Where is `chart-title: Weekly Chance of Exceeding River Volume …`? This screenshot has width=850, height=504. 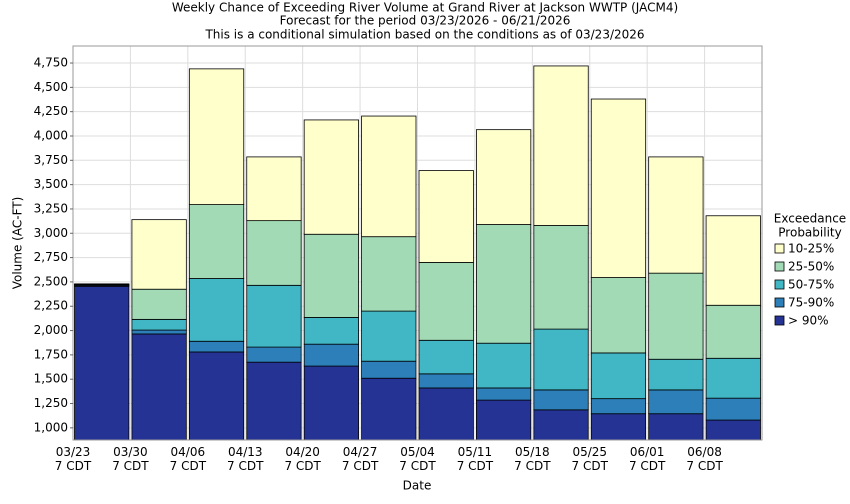
chart-title: Weekly Chance of Exceeding River Volume … is located at coordinates (425, 8).